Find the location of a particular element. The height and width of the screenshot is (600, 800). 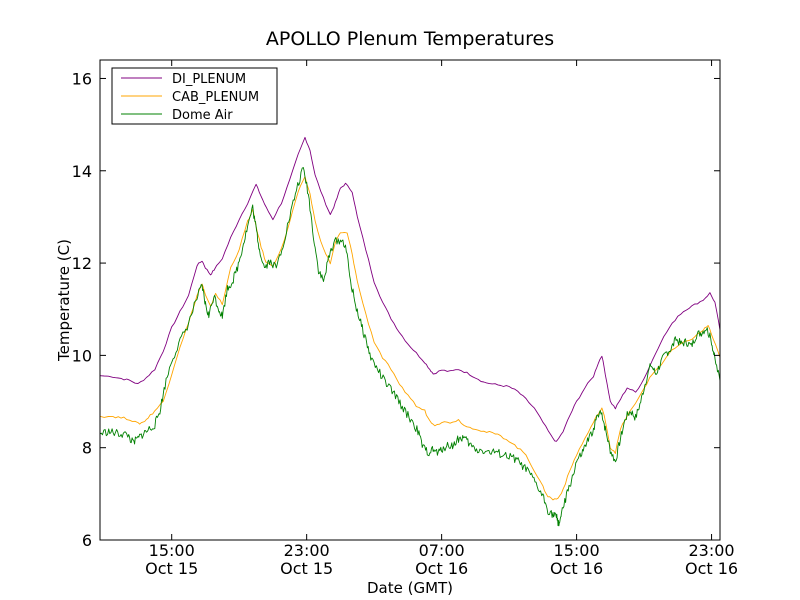

chart-title: APOLLO Plenum Temperatures is located at coordinates (410, 39).